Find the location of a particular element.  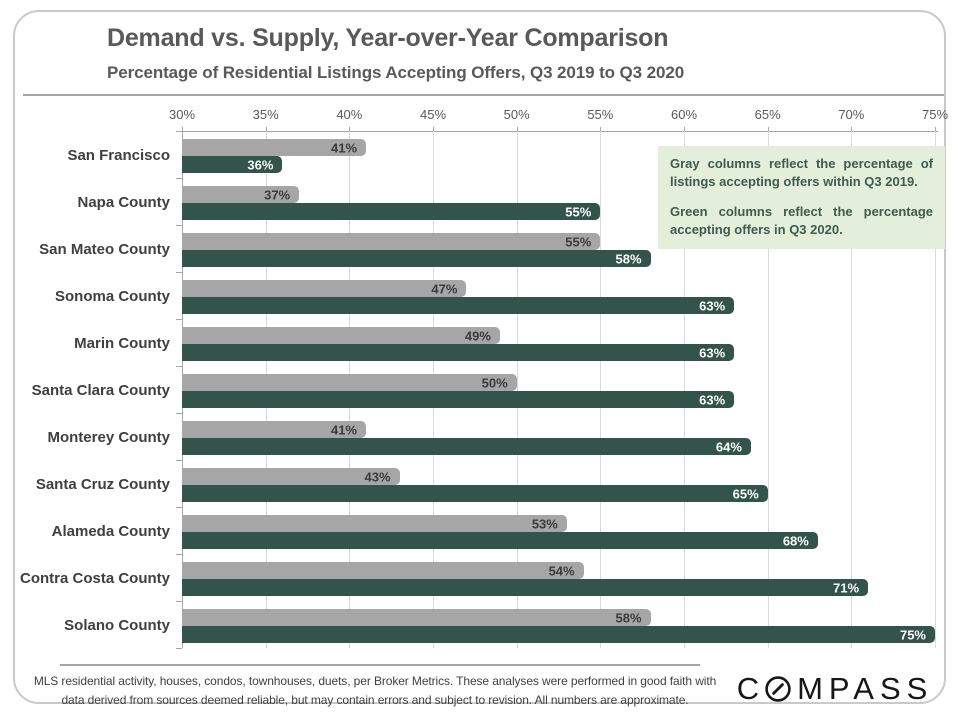

bar-q3-2019-santa-cruz-county: 43% is located at coordinates (291, 476).